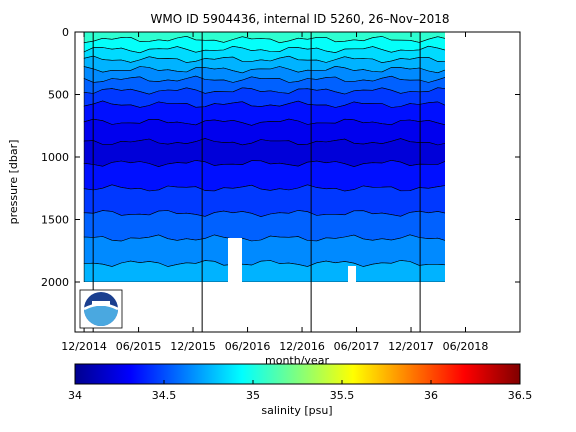 The height and width of the screenshot is (432, 576). What do you see at coordinates (300, 391) in the screenshot?
I see `colorbar-ticks: 34 34.5 35 35.5 36 36.5` at bounding box center [300, 391].